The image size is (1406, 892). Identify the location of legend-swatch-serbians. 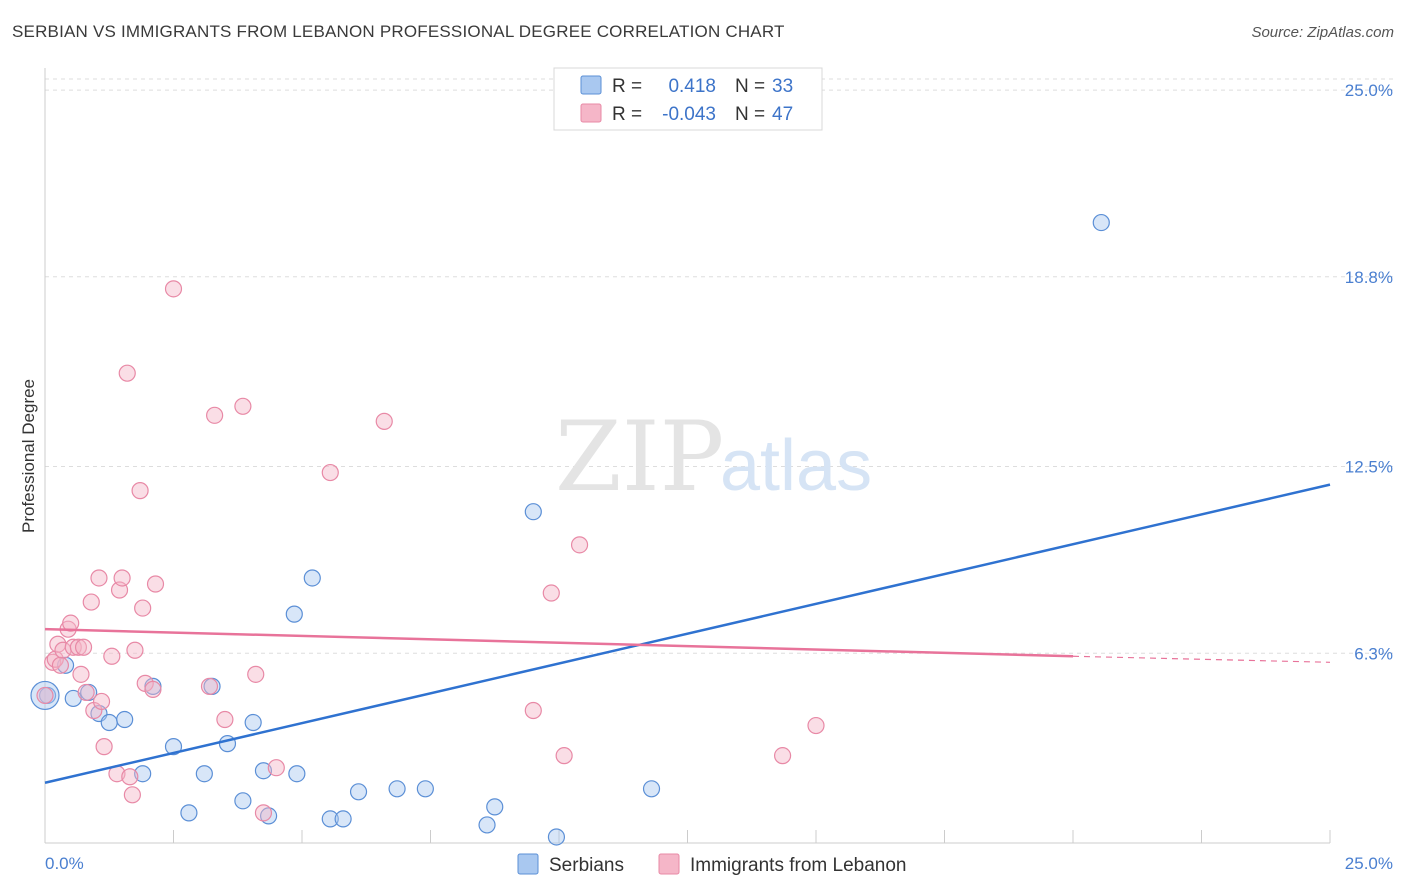
(591, 85).